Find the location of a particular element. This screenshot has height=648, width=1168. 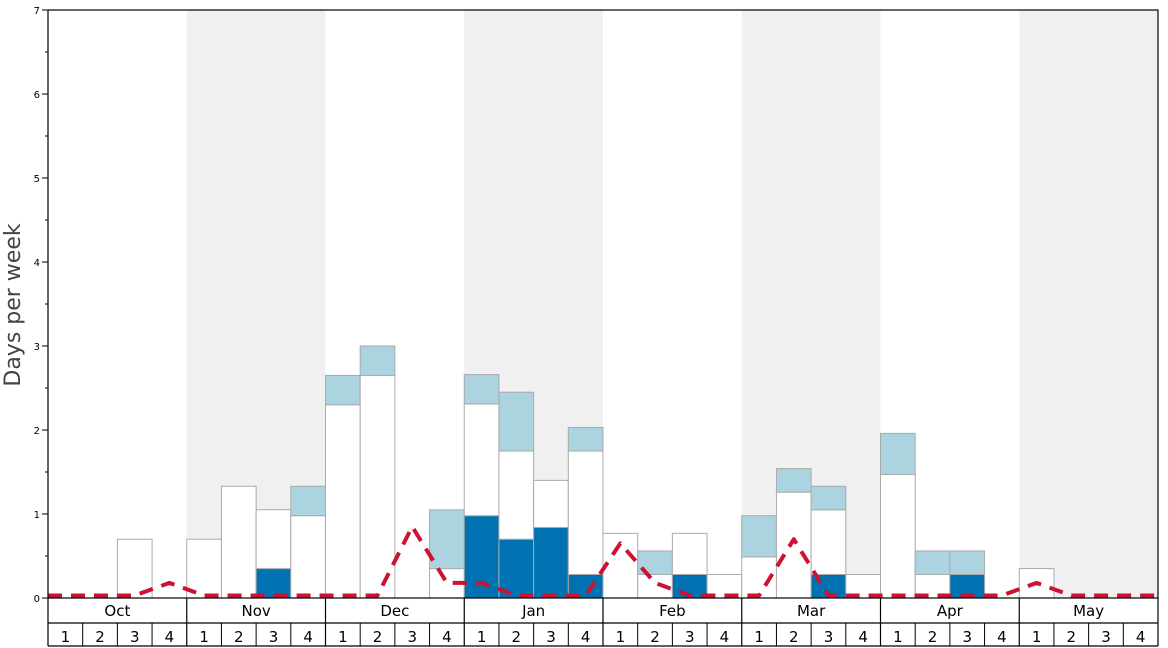

y-tick-label: 1 is located at coordinates (37, 515).